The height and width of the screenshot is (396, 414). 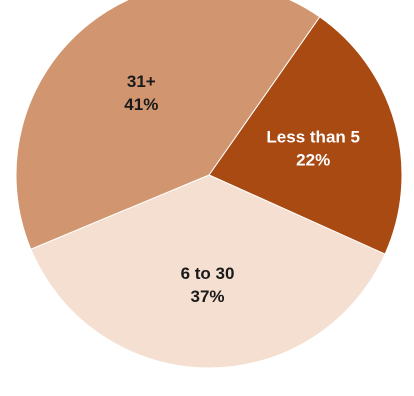 What do you see at coordinates (313, 159) in the screenshot?
I see `pie-slice-value-label: 22%` at bounding box center [313, 159].